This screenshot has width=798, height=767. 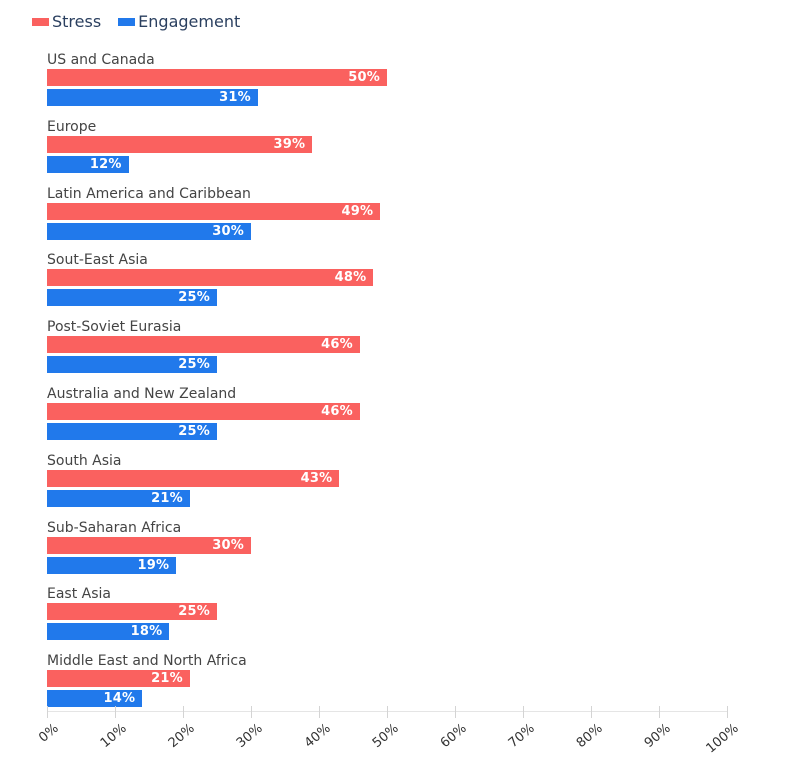 I want to click on x-axis-tick-label: 70%, so click(x=521, y=736).